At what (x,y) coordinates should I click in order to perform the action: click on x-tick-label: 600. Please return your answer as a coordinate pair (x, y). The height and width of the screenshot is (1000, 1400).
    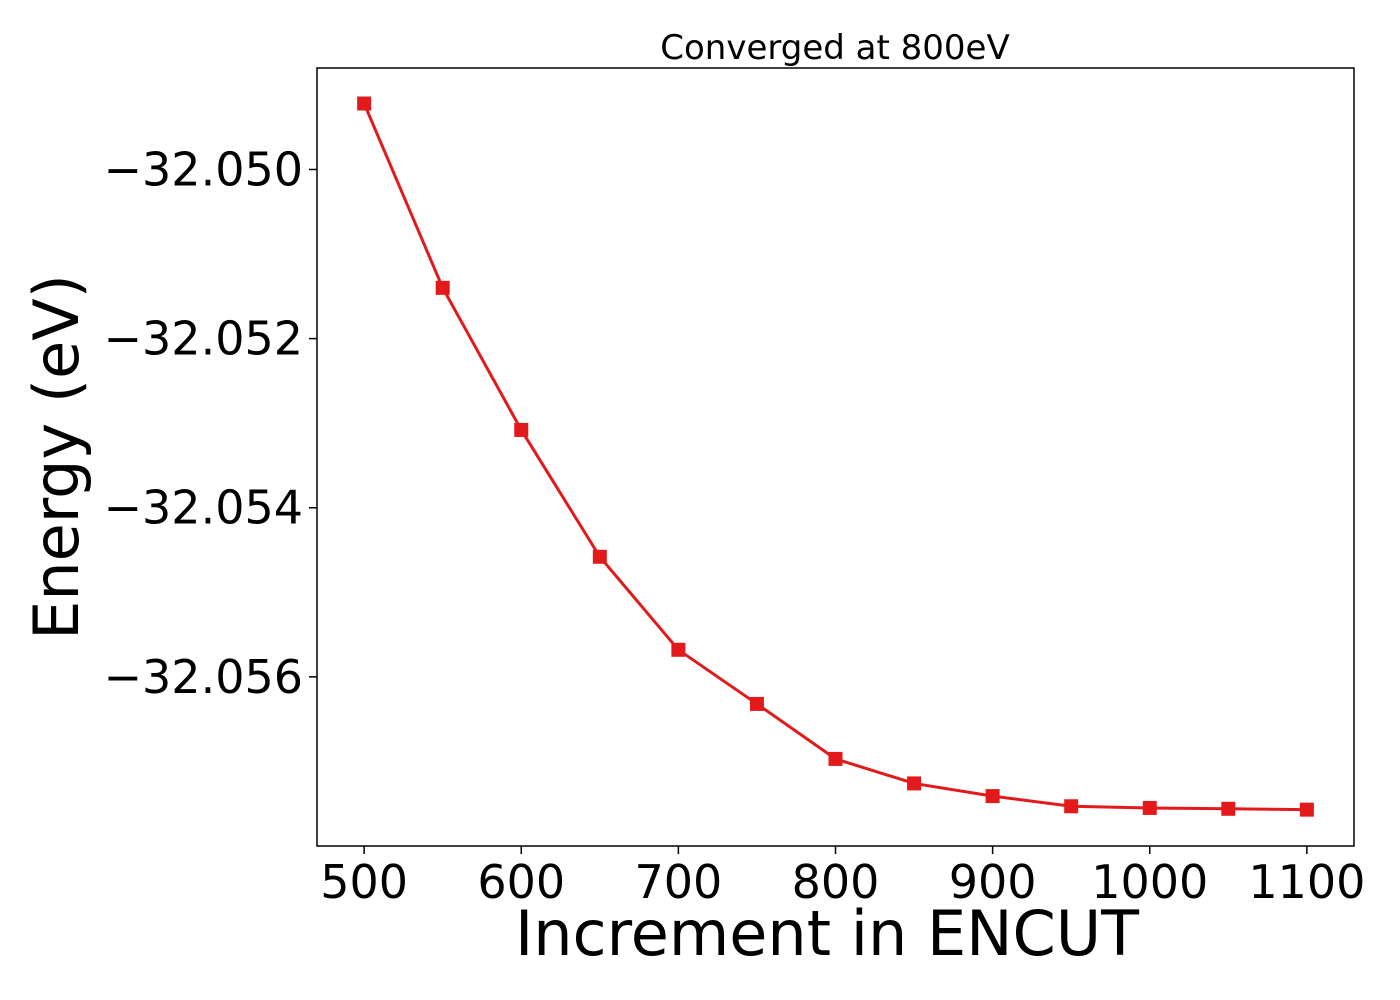
    Looking at the image, I should click on (521, 882).